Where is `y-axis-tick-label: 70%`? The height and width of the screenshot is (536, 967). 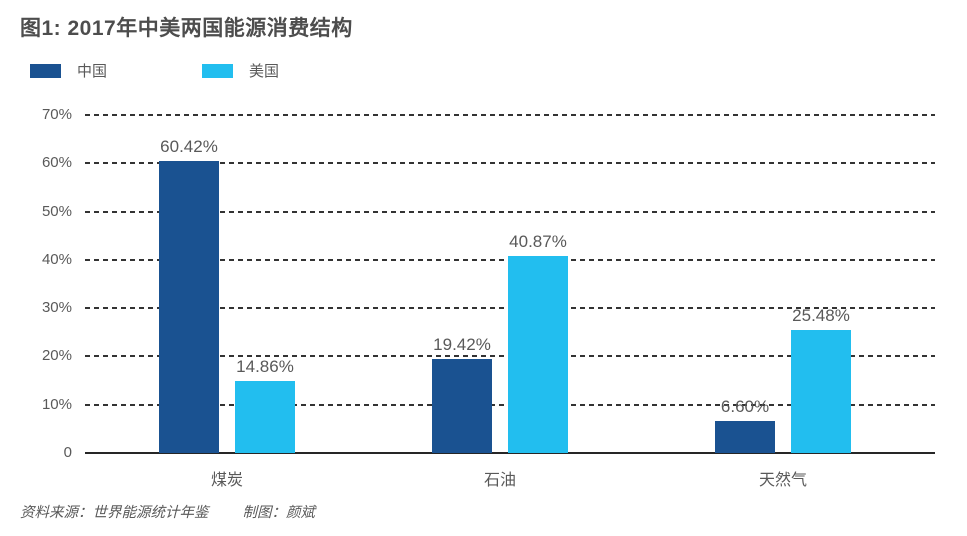
y-axis-tick-label: 70% is located at coordinates (56, 114).